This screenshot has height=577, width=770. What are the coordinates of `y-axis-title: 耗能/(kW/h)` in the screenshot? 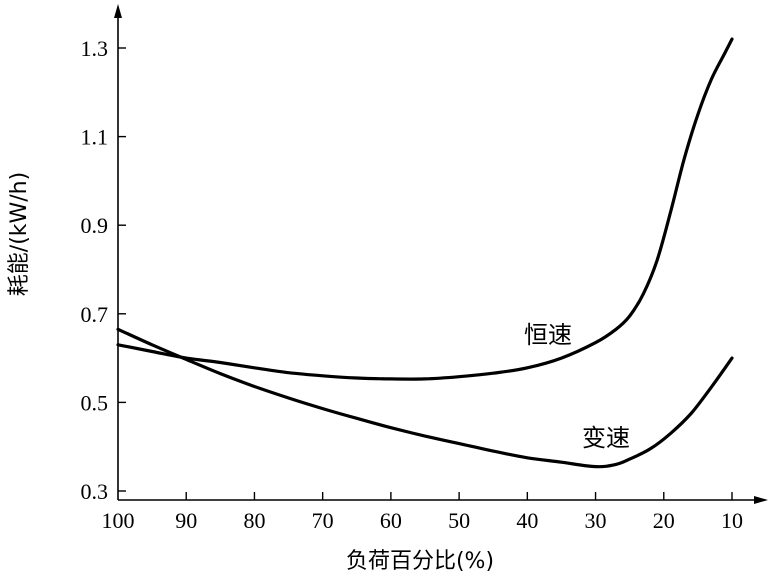 It's located at (19, 234).